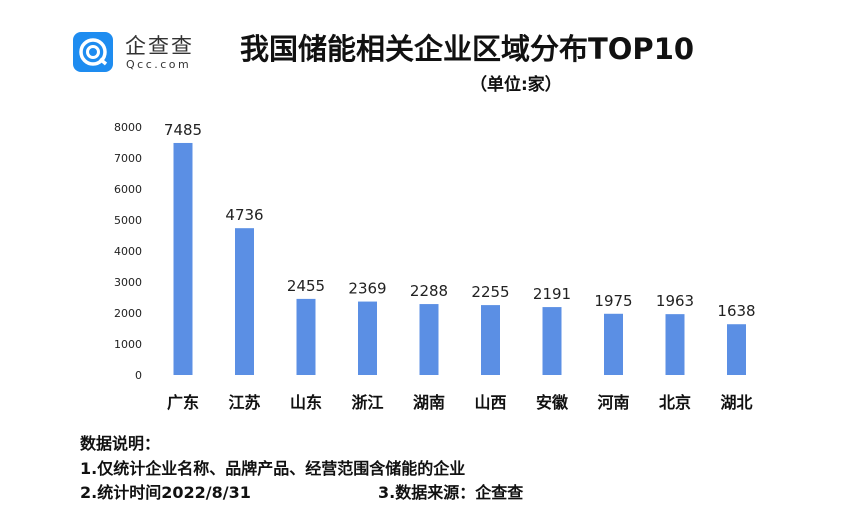 The width and height of the screenshot is (865, 528). Describe the element at coordinates (306, 402) in the screenshot. I see `x-tick-label: 山东` at that location.